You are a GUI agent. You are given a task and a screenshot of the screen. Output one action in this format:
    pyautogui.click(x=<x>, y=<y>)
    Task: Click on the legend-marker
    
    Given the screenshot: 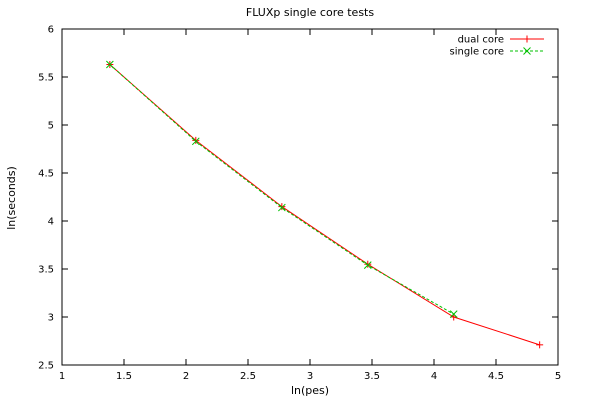 What is the action you would take?
    pyautogui.click(x=527, y=51)
    